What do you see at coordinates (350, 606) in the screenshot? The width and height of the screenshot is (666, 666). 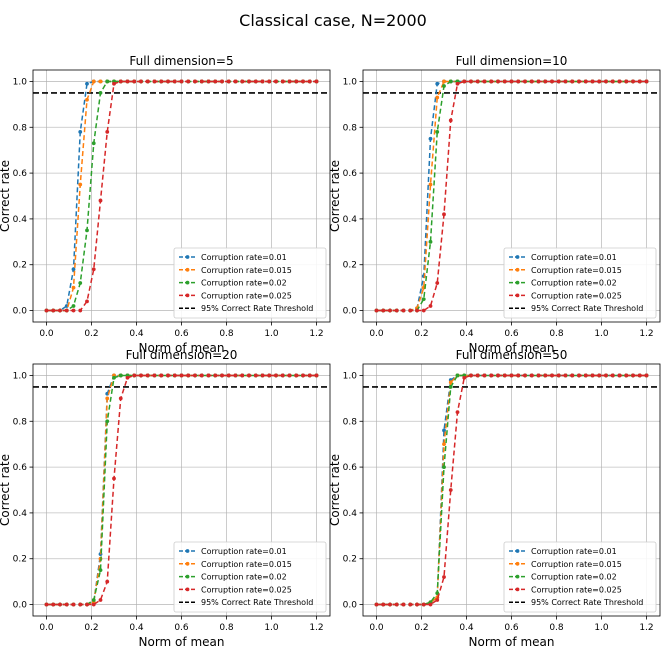 I see `y-tick-label: 0.0` at bounding box center [350, 606].